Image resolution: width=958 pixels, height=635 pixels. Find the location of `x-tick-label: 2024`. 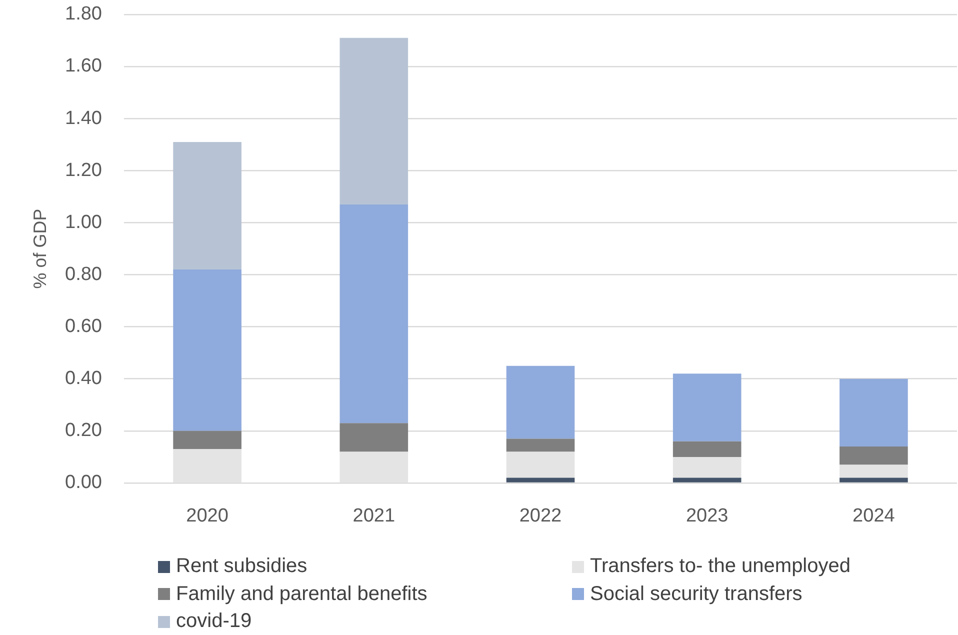

x-tick-label: 2024 is located at coordinates (874, 516).